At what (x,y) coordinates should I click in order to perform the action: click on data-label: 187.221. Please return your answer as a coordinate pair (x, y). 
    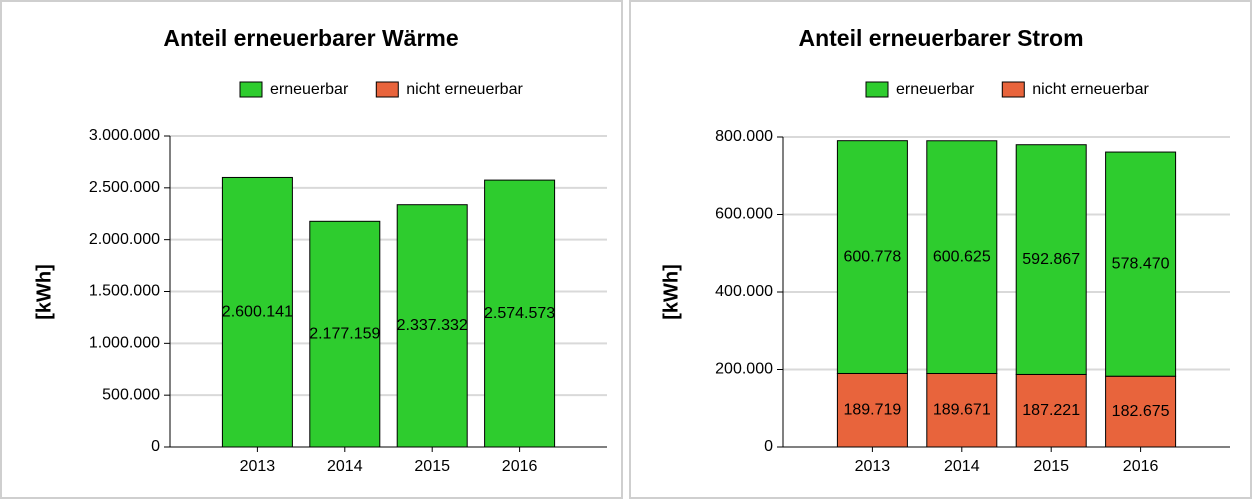
    Looking at the image, I should click on (1051, 410).